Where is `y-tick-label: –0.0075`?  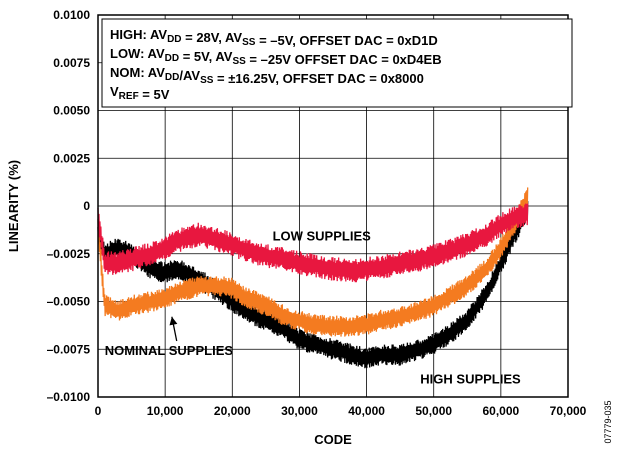
y-tick-label: –0.0075 is located at coordinates (69, 349).